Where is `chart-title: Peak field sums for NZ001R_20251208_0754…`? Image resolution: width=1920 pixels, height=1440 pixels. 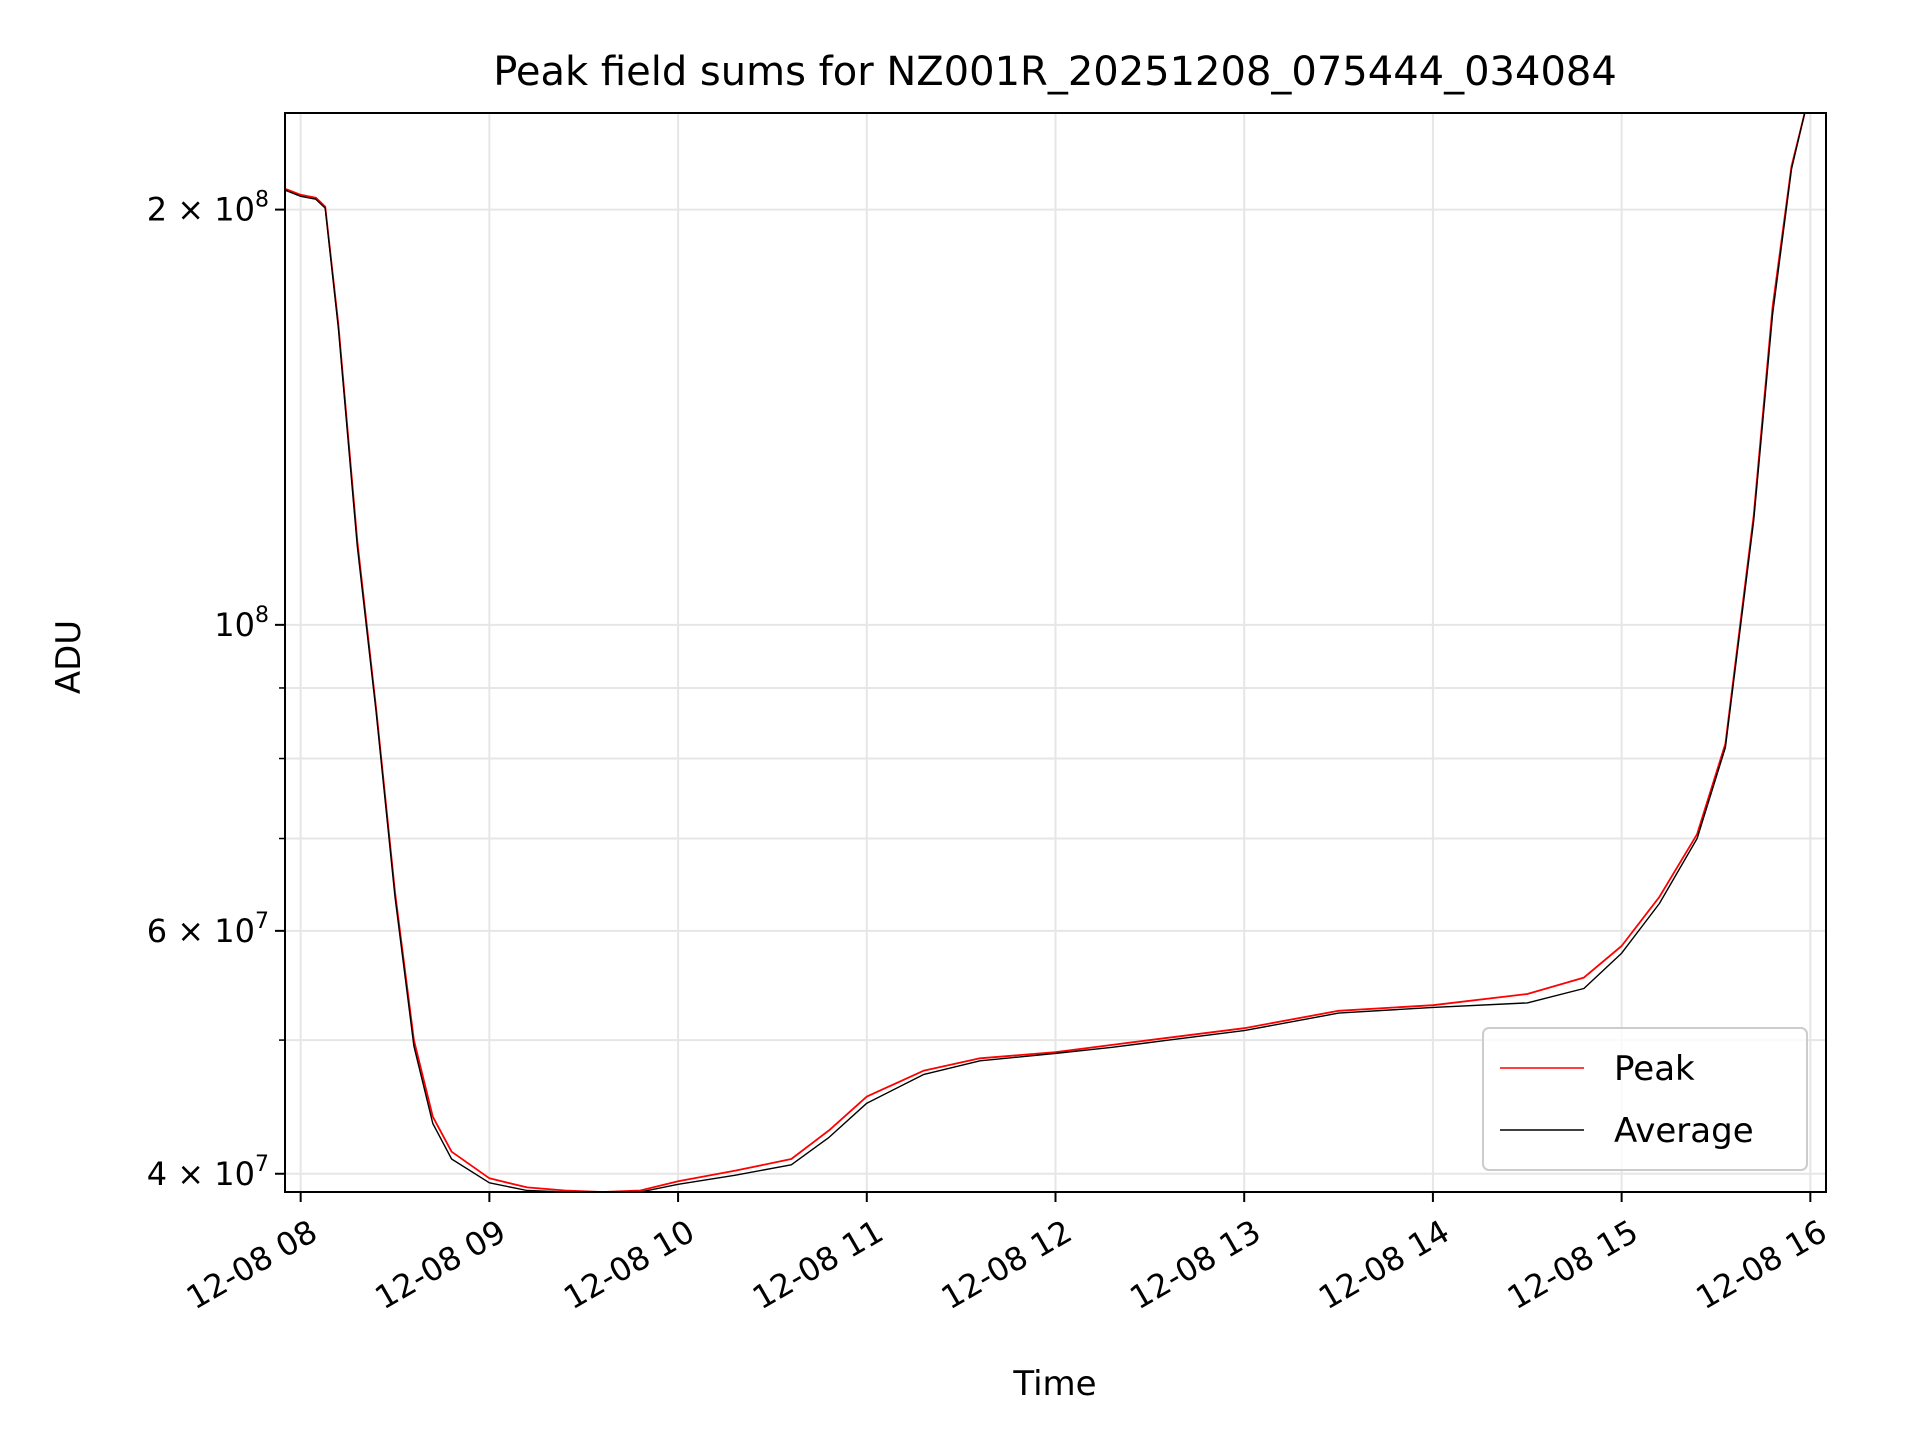 chart-title: Peak field sums for NZ001R_20251208_0754… is located at coordinates (1055, 72).